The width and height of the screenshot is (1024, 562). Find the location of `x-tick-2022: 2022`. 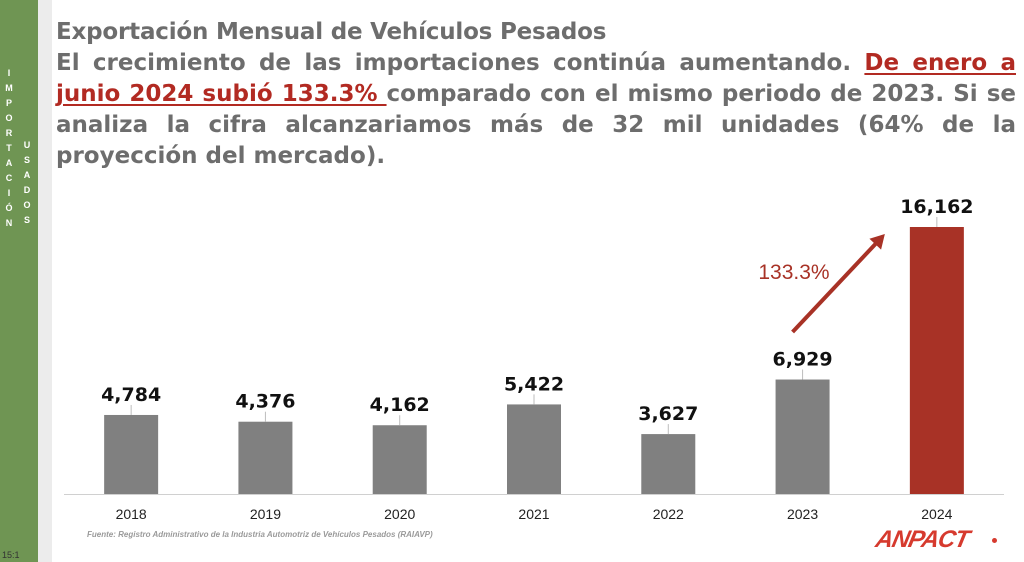

x-tick-2022: 2022 is located at coordinates (668, 514).